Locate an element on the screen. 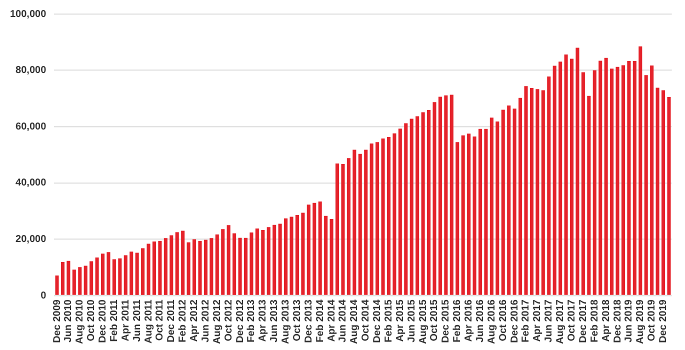 Image resolution: width=685 pixels, height=350 pixels. x-tick-label: Dec 2015 is located at coordinates (446, 321).